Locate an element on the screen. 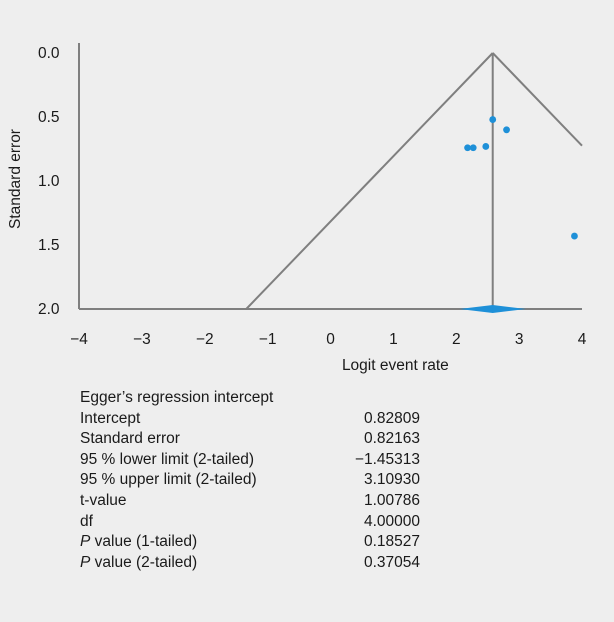  x-tick-label: 3 is located at coordinates (519, 339).